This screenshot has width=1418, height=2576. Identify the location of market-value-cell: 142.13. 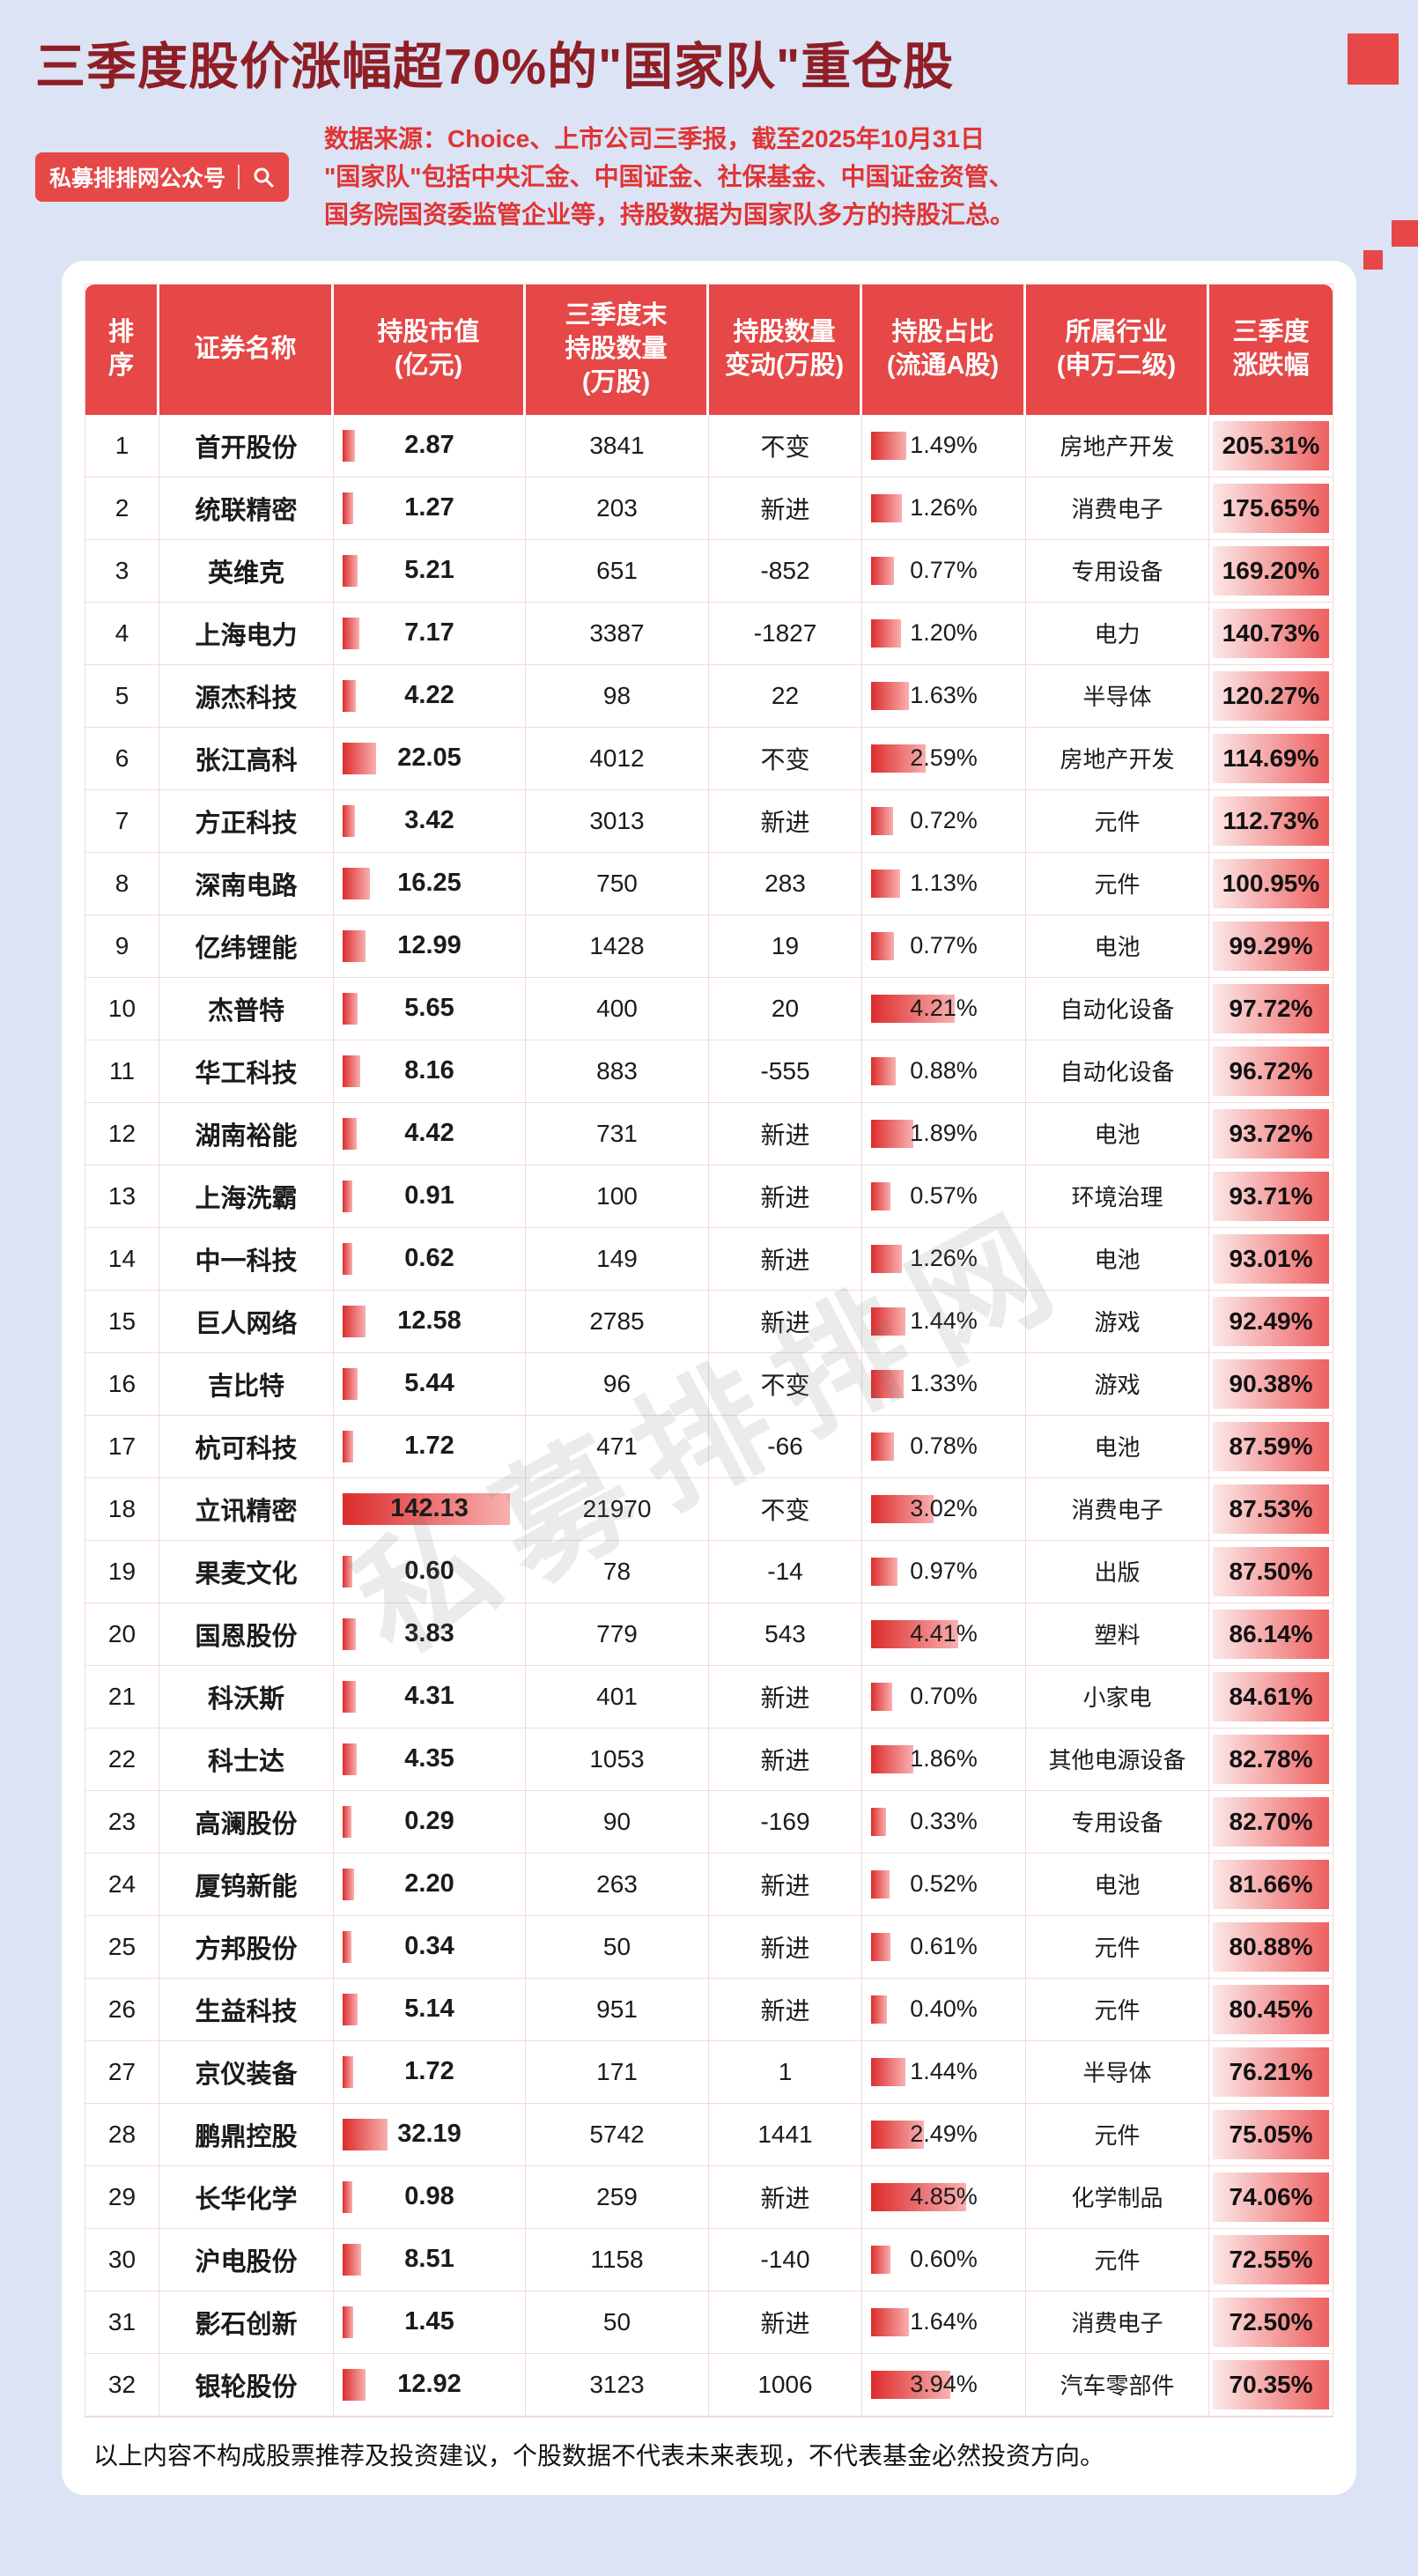
(430, 1509).